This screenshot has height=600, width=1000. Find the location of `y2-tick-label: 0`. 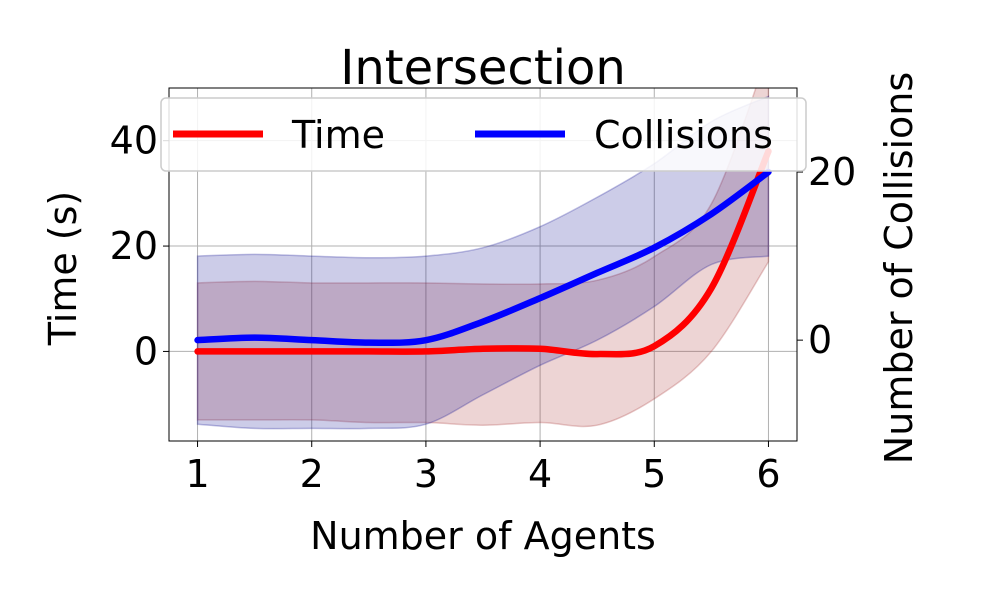

y2-tick-label: 0 is located at coordinates (820, 340).